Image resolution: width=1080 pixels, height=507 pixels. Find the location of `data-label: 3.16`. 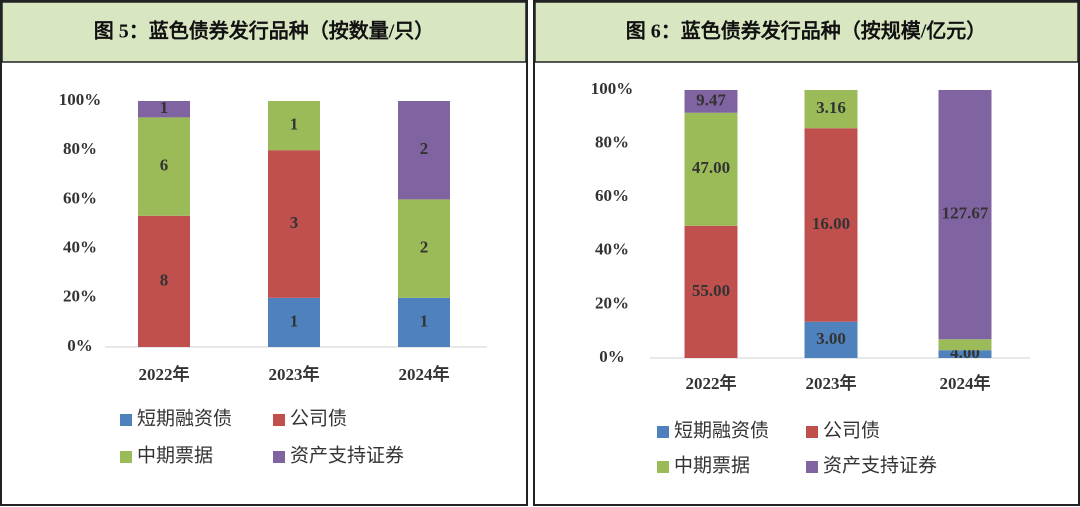

data-label: 3.16 is located at coordinates (831, 107).